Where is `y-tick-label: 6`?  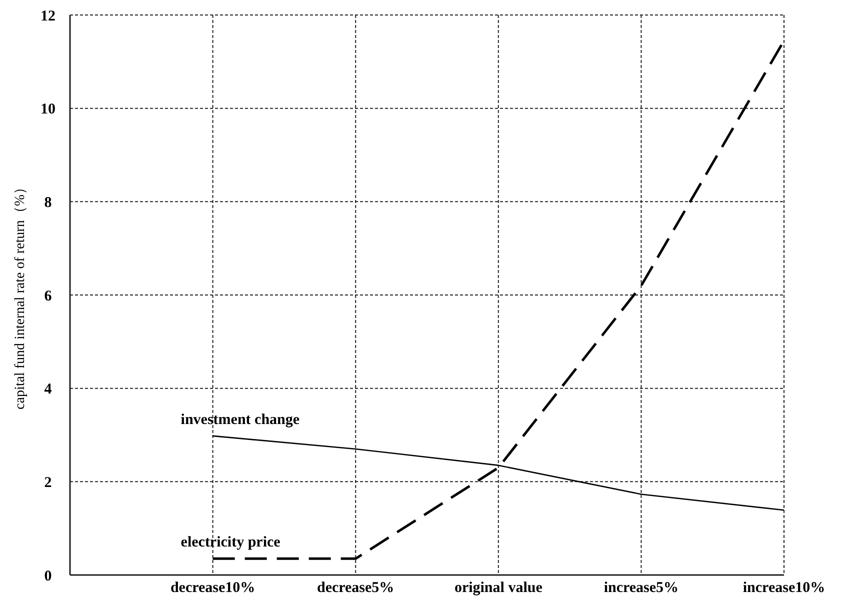
y-tick-label: 6 is located at coordinates (48, 296).